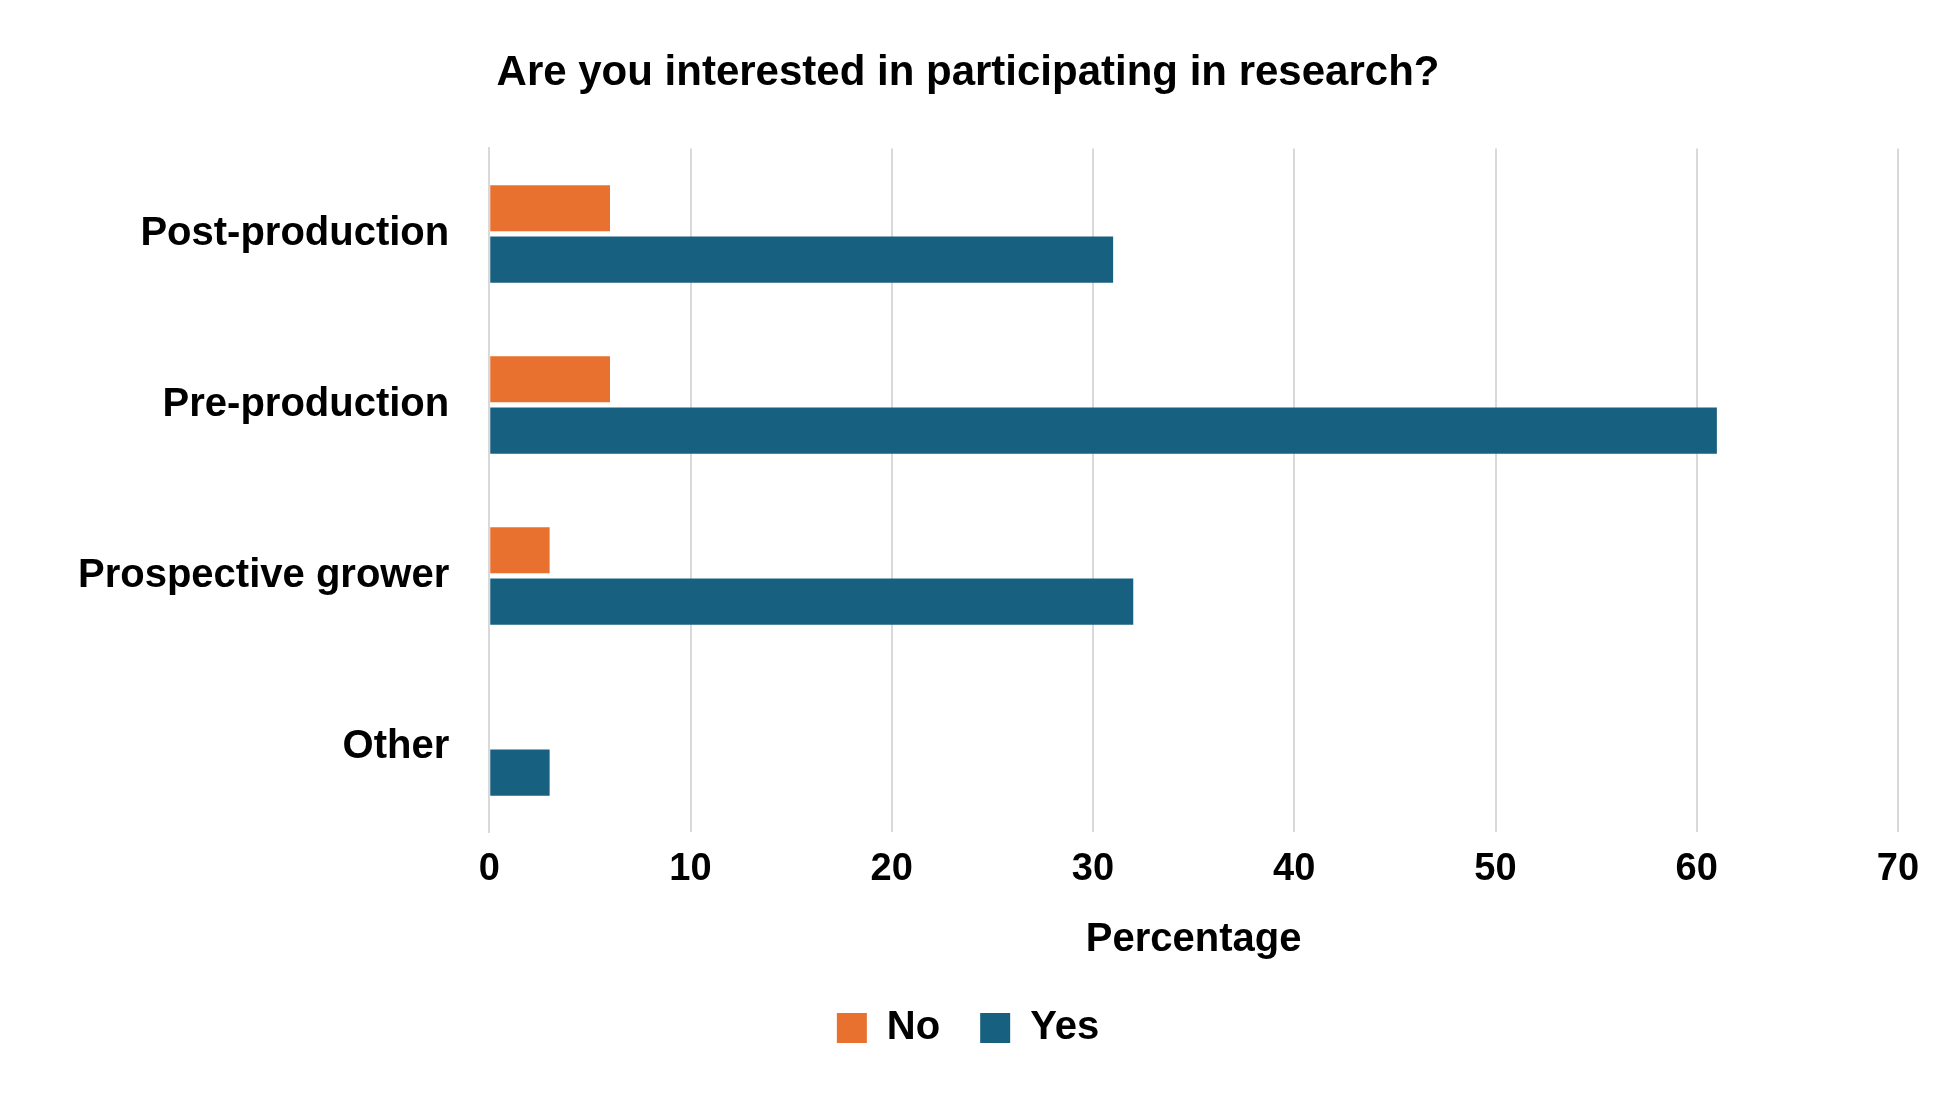 The width and height of the screenshot is (1953, 1102). What do you see at coordinates (306, 401) in the screenshot?
I see `y-tick-label: Pre-production` at bounding box center [306, 401].